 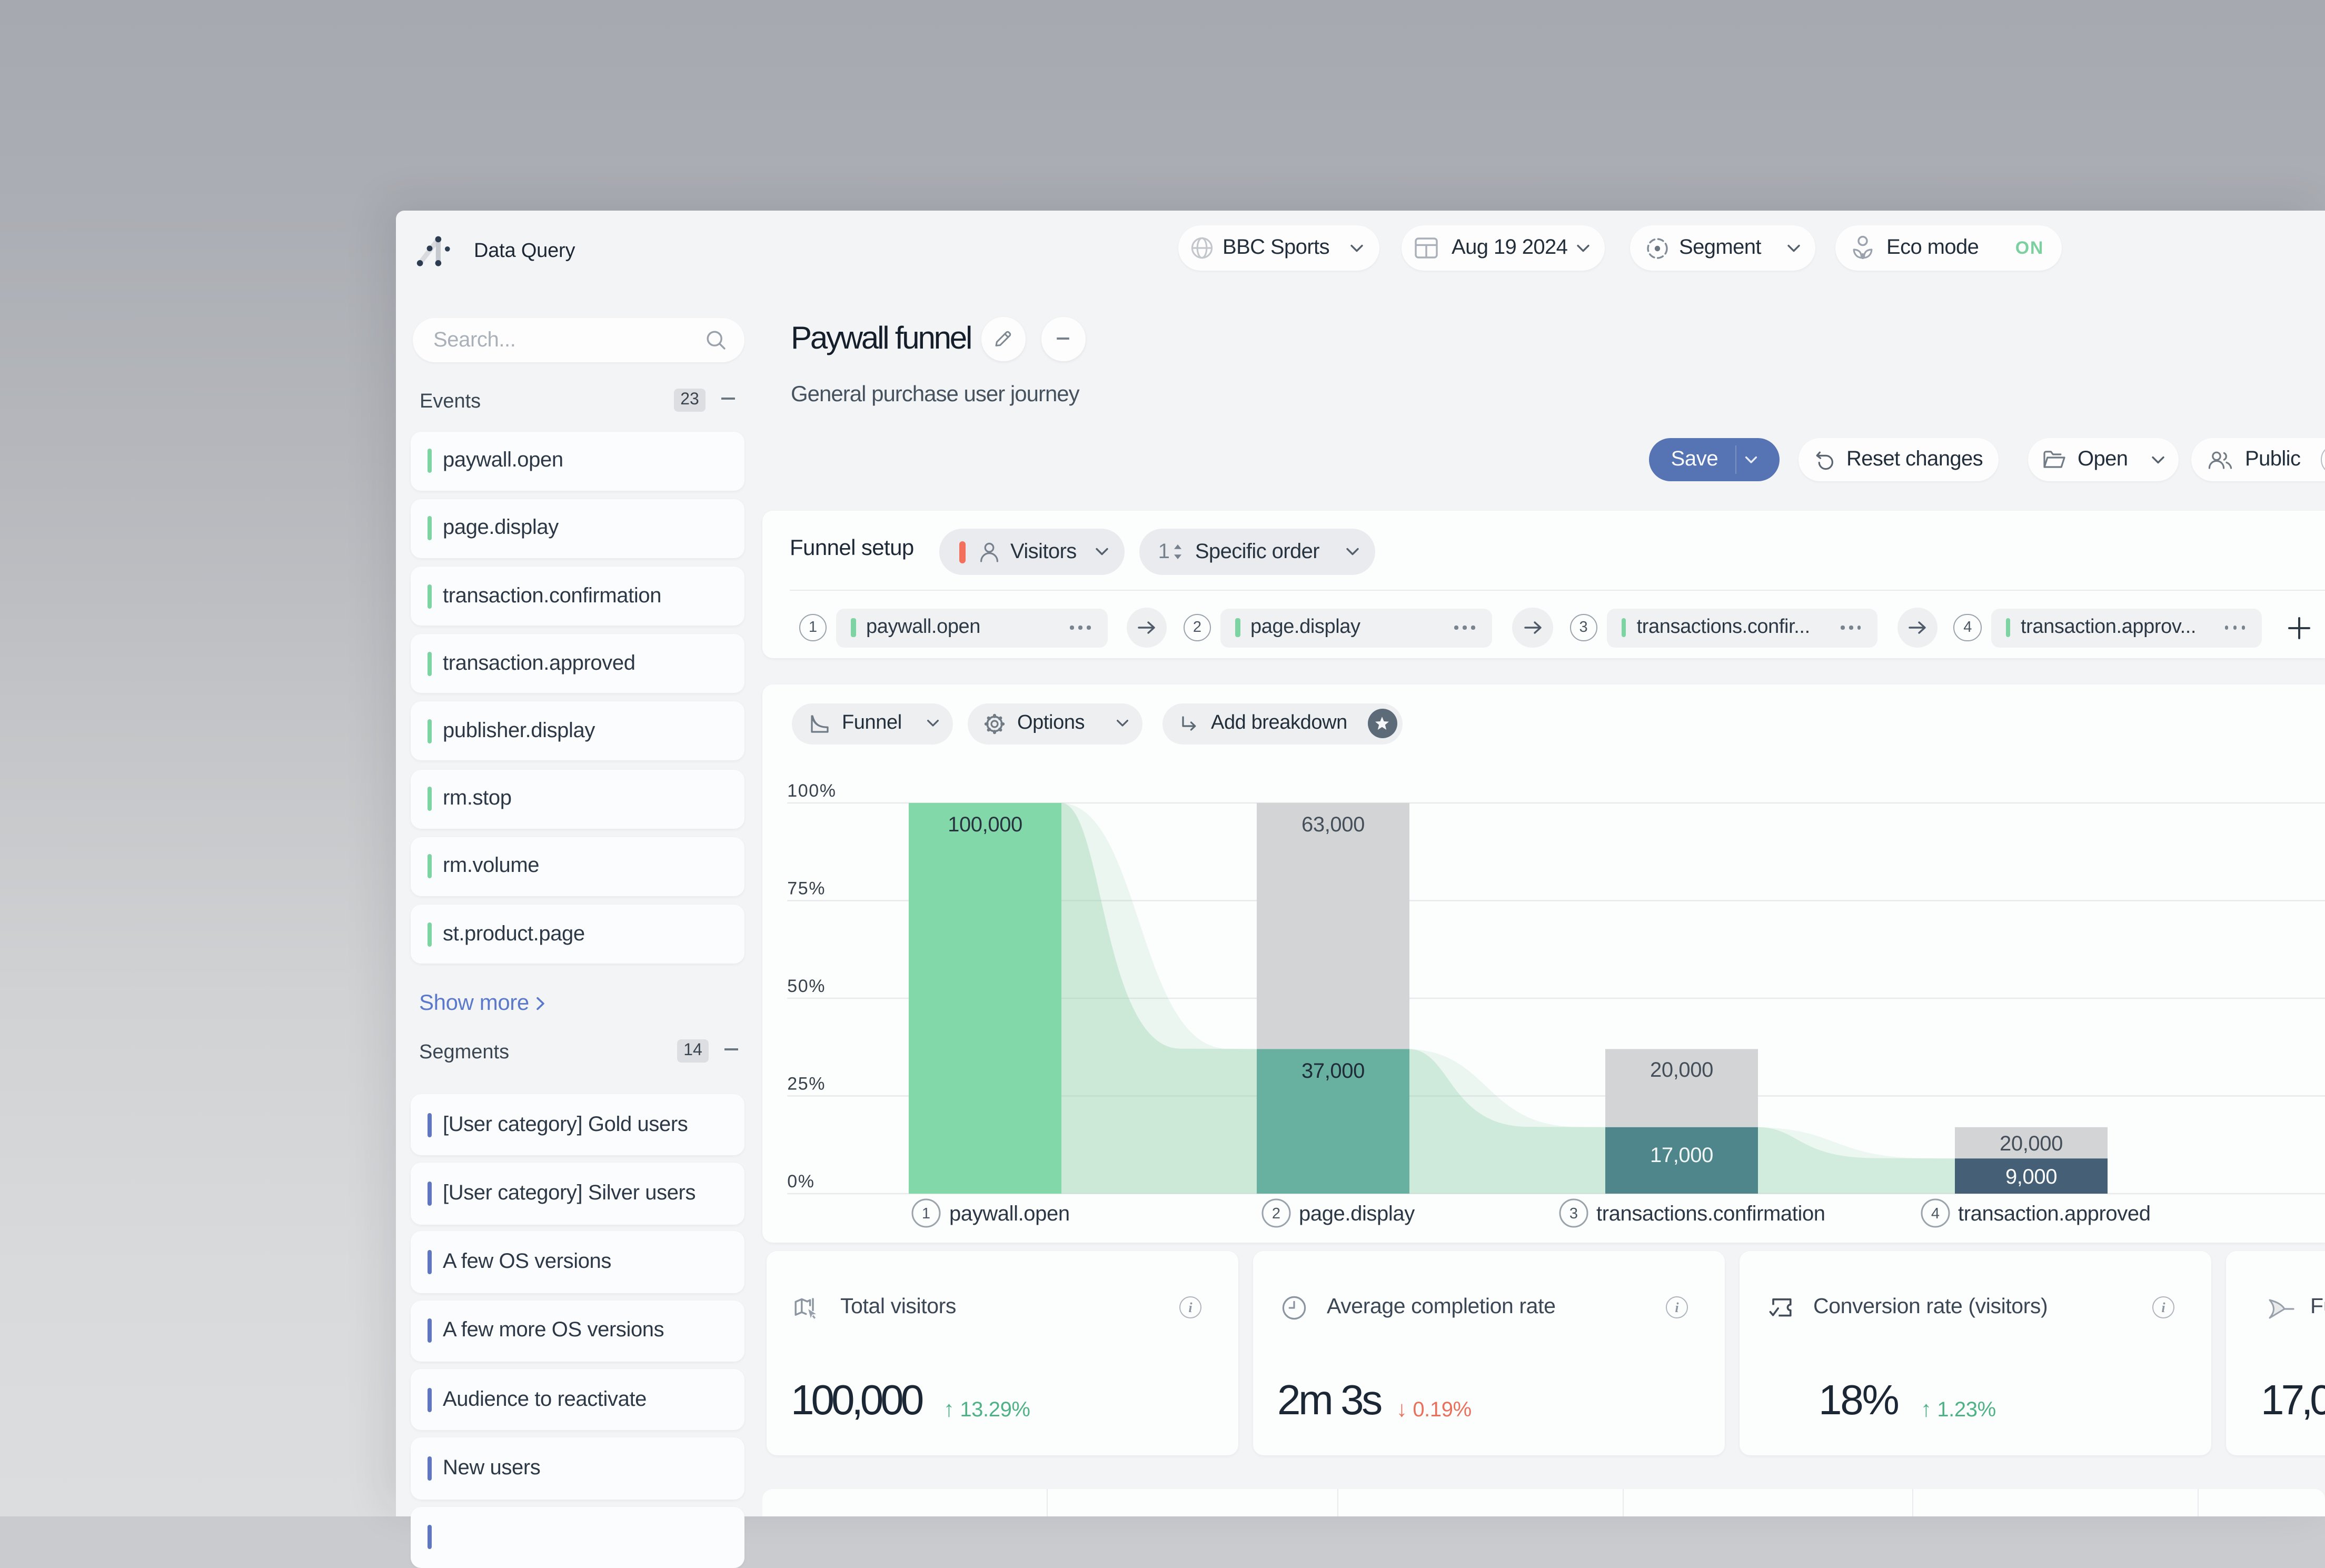 I want to click on svg-text: page.display, so click(x=1357, y=1213).